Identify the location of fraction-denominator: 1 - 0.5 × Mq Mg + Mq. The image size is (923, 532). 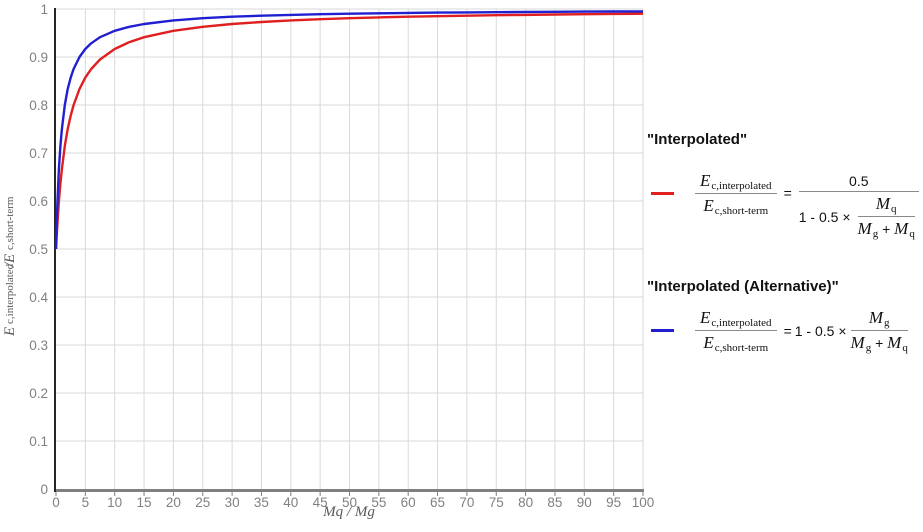
(858, 216).